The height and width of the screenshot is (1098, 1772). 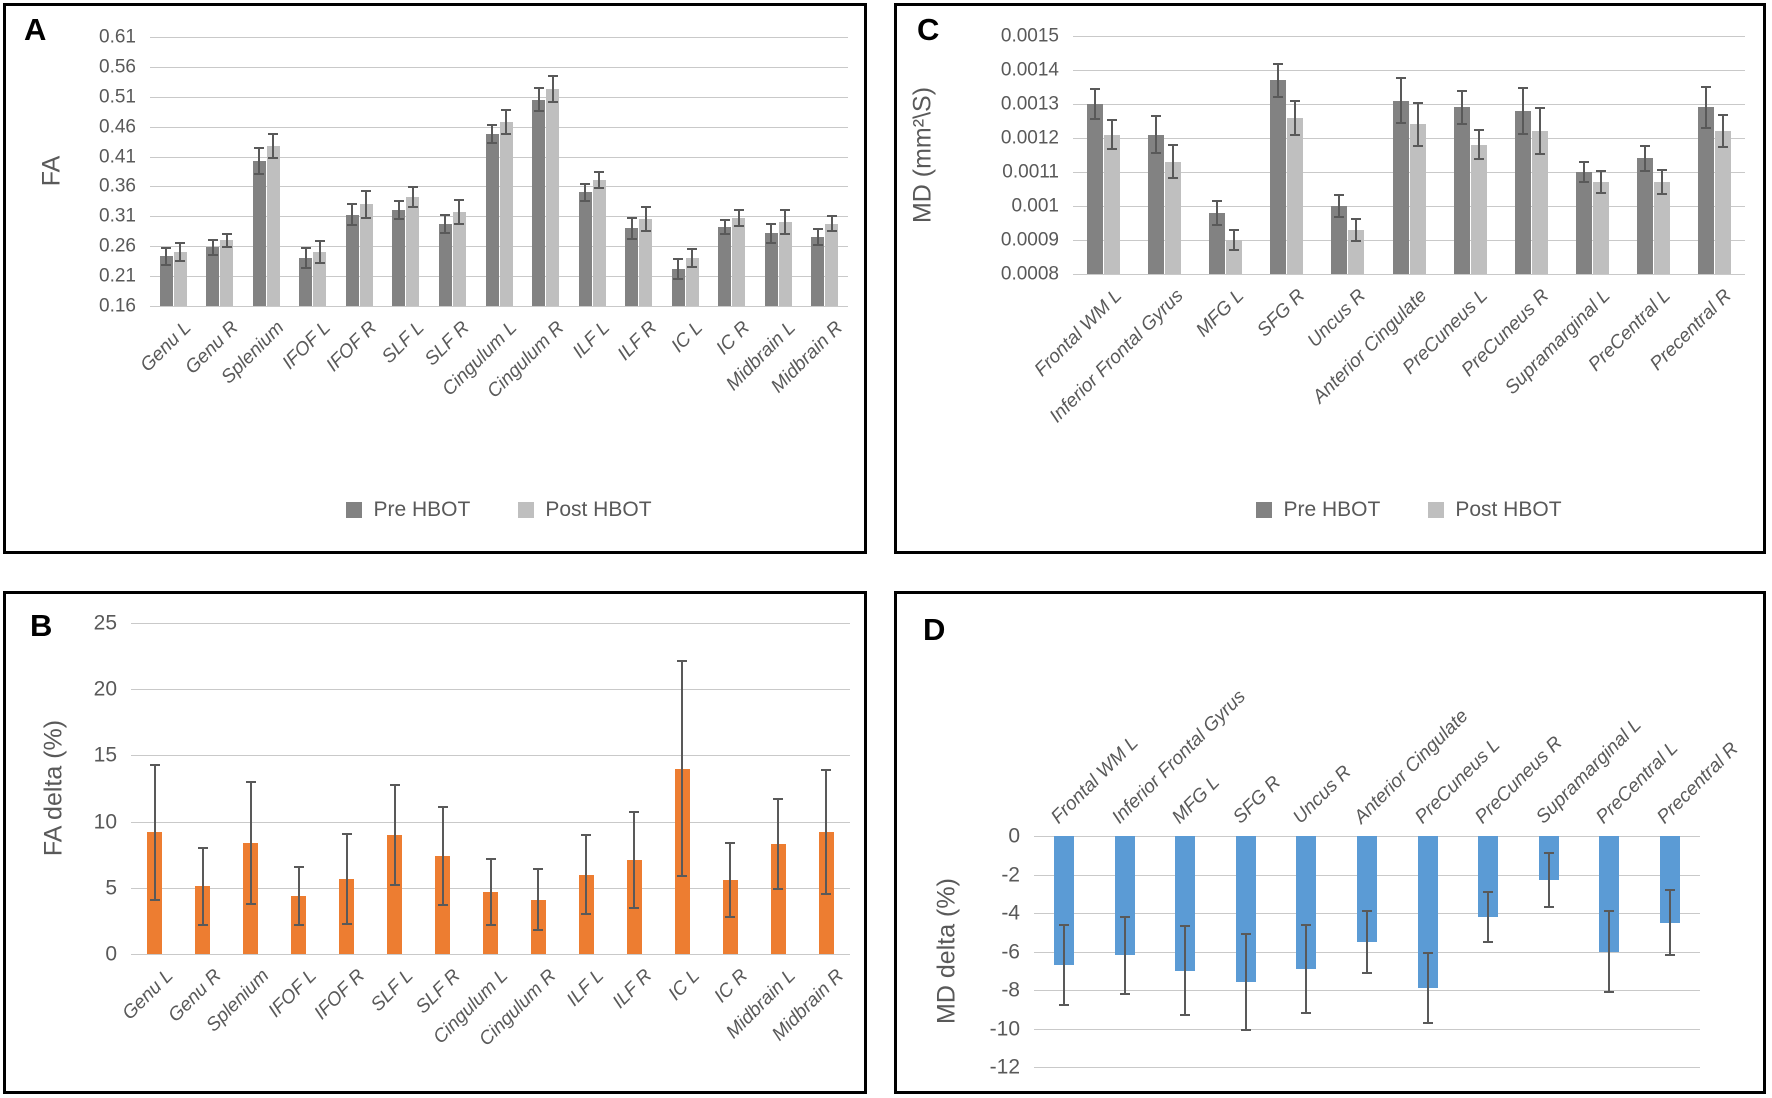 What do you see at coordinates (1029, 240) in the screenshot?
I see `y-tick-label: 0.0009` at bounding box center [1029, 240].